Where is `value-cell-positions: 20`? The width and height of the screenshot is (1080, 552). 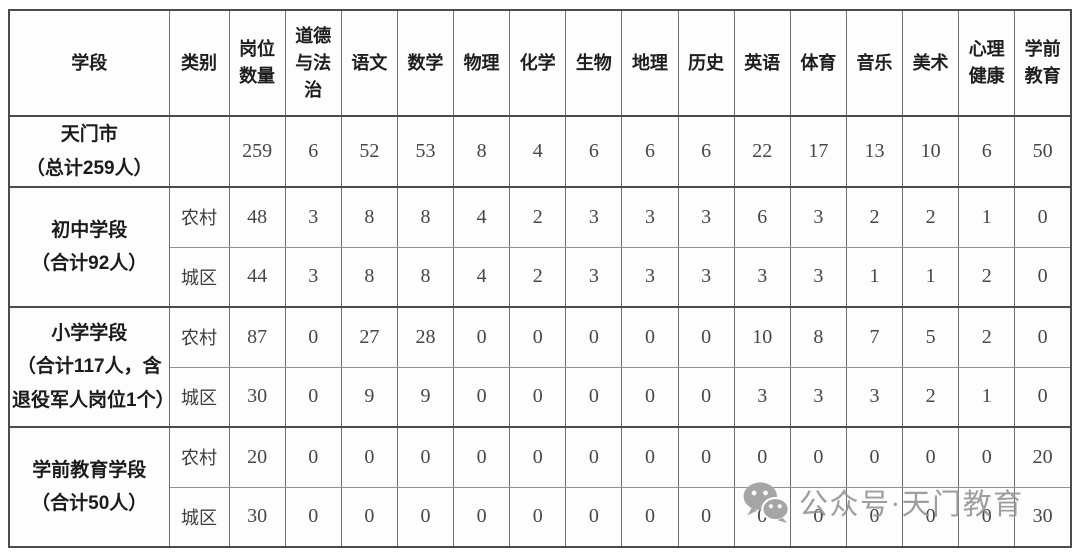
value-cell-positions: 20 is located at coordinates (257, 457).